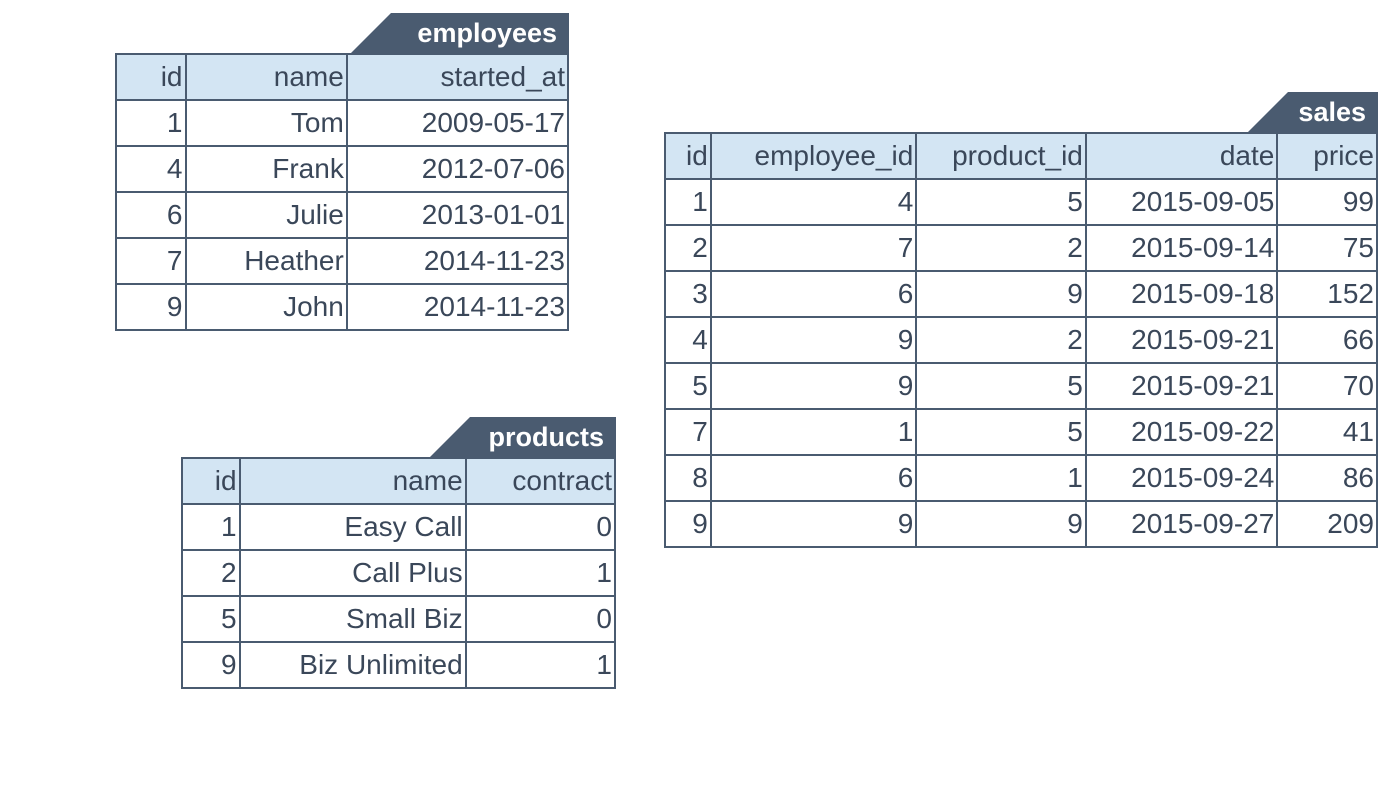 This screenshot has height=800, width=1400. What do you see at coordinates (352, 527) in the screenshot?
I see `table-cell: Easy Call` at bounding box center [352, 527].